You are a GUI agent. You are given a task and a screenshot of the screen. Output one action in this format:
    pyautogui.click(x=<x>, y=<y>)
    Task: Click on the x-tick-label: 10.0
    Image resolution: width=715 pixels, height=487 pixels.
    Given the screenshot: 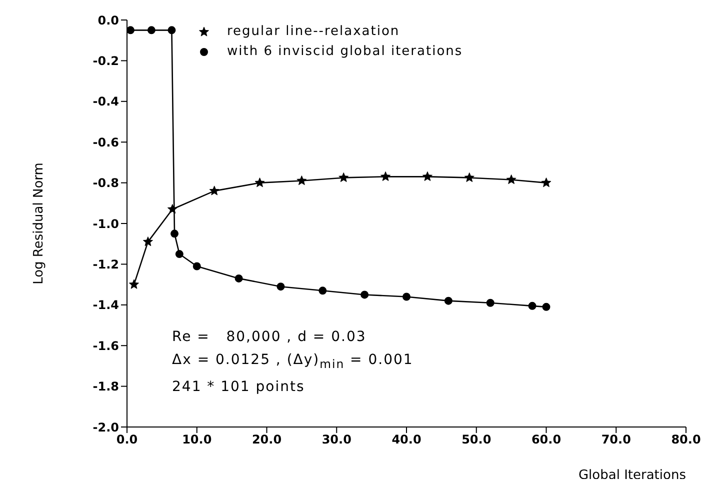 What is the action you would take?
    pyautogui.click(x=197, y=439)
    